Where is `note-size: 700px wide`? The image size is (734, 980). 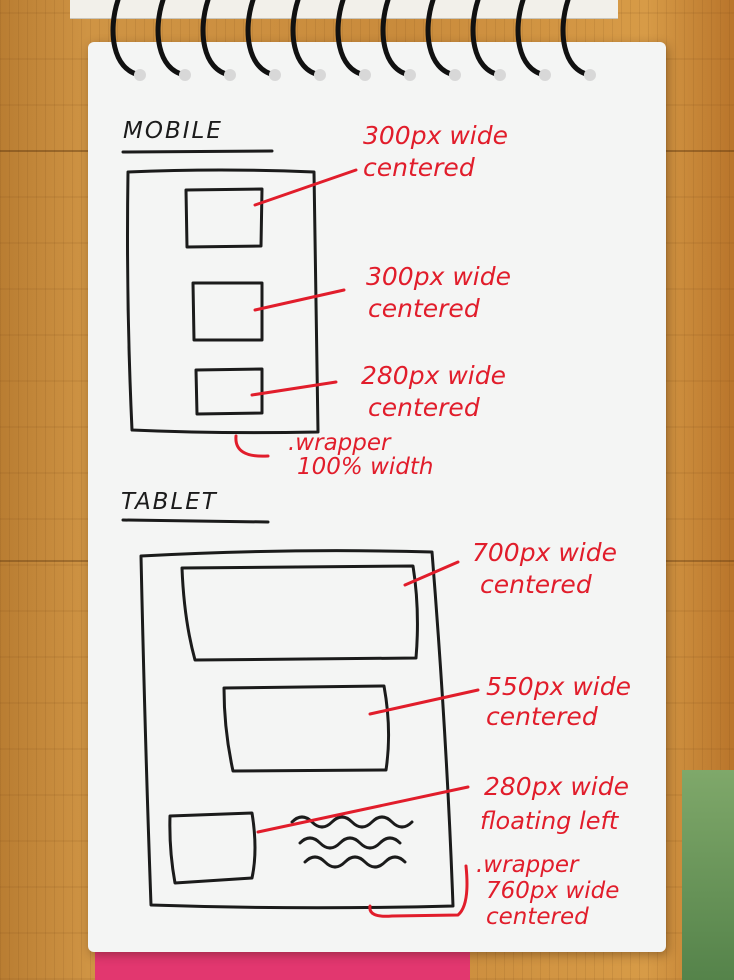 note-size: 700px wide is located at coordinates (544, 552).